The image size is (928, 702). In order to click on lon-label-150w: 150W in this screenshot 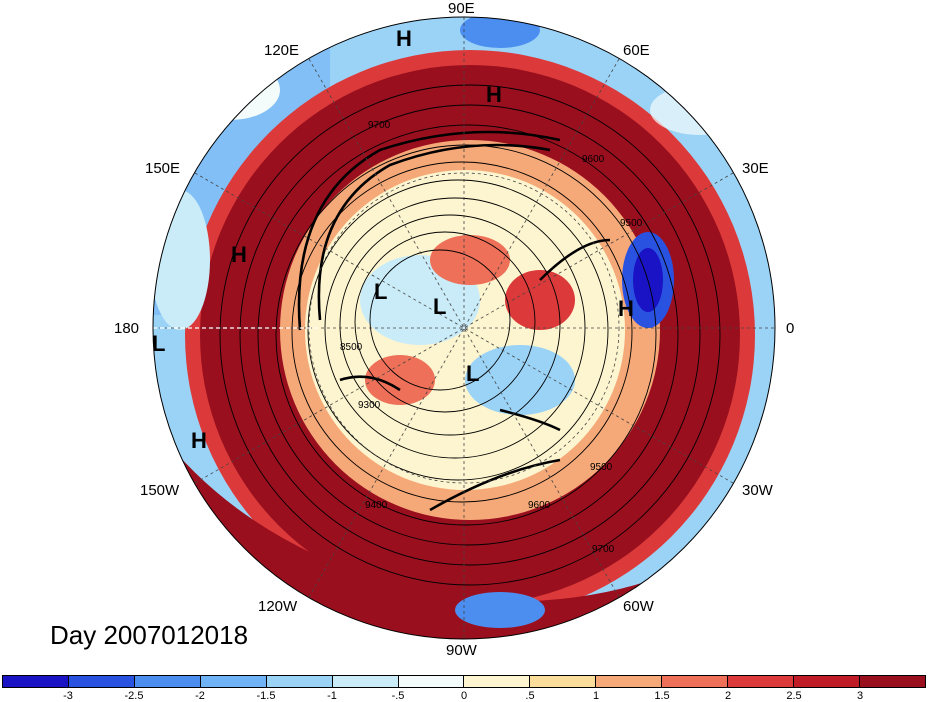, I will do `click(160, 490)`.